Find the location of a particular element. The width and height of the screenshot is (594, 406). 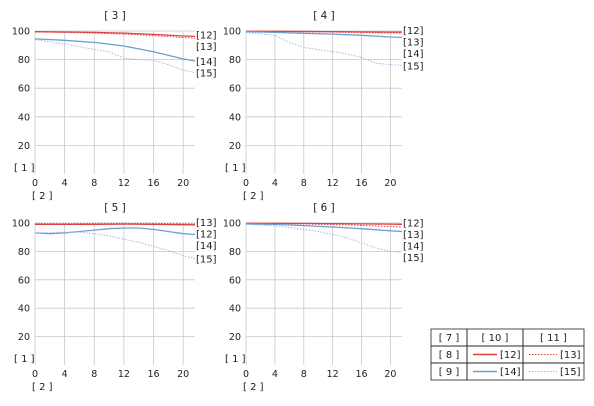

legend-entry: [15] is located at coordinates (570, 372).